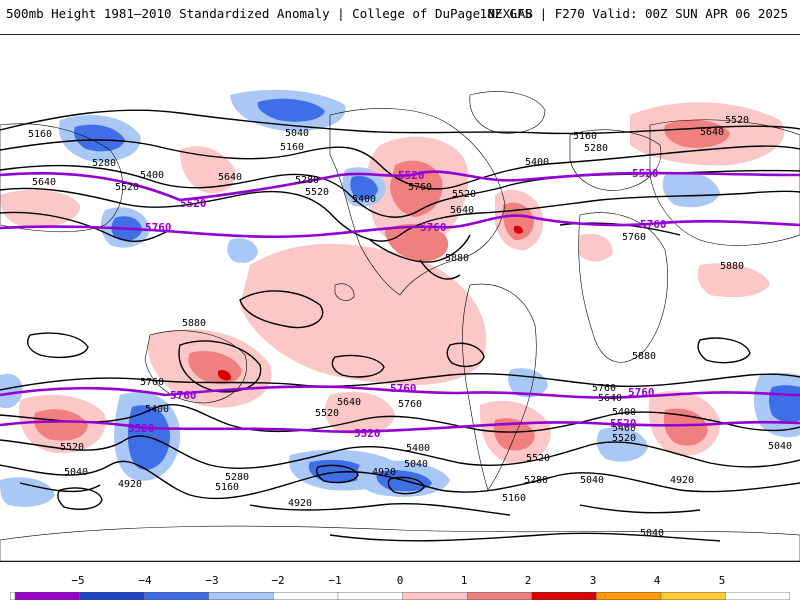  Describe the element at coordinates (212, 580) in the screenshot. I see `colorbar-tick-label: −3` at that location.